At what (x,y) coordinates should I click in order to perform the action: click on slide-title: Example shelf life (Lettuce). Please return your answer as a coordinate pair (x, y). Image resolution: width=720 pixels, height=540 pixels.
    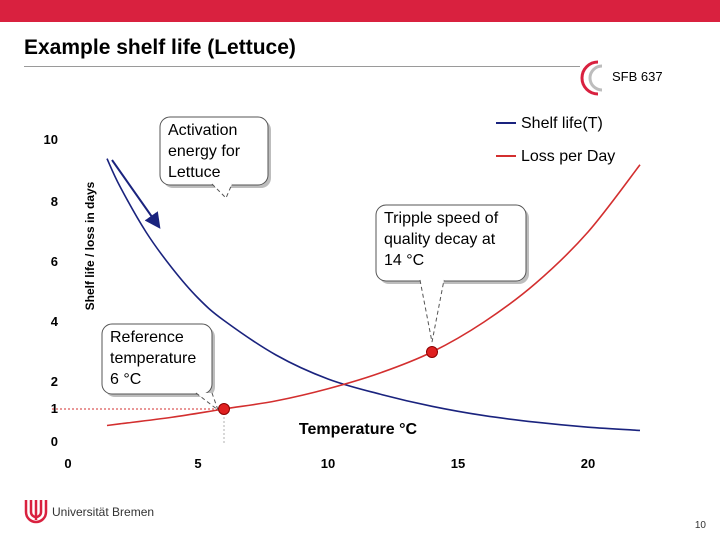
    Looking at the image, I should click on (160, 47).